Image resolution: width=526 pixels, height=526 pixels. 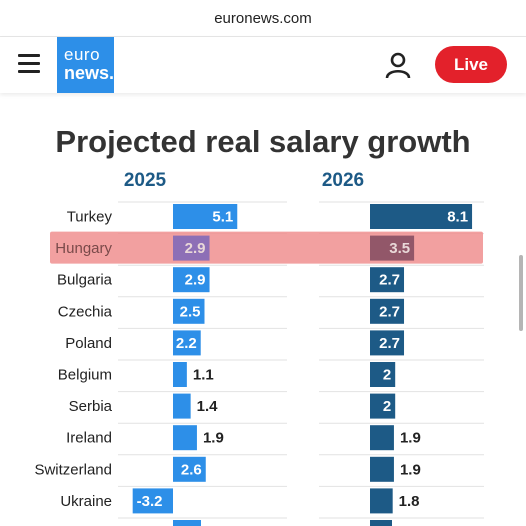 I want to click on logo-text-bottom: news., so click(x=89, y=73).